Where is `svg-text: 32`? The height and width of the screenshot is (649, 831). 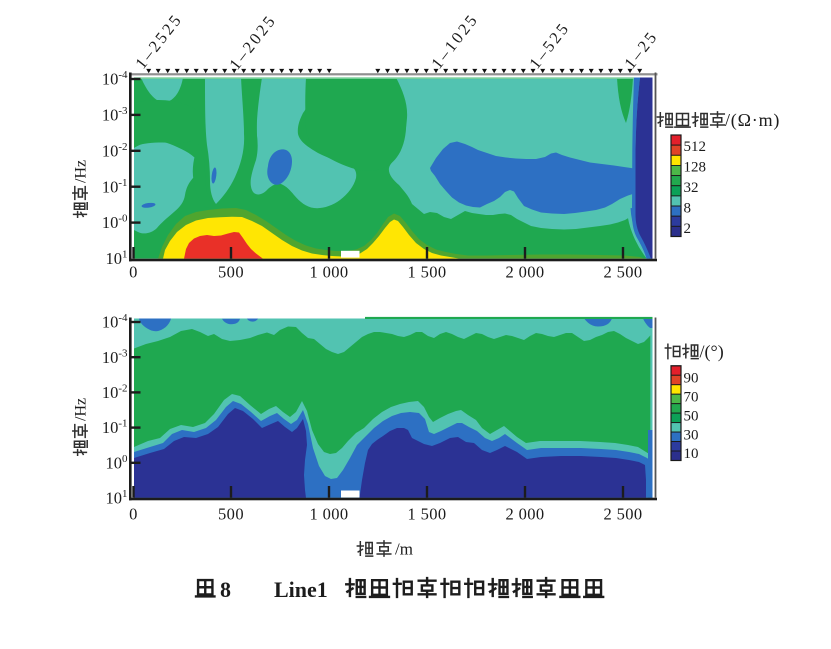 svg-text: 32 is located at coordinates (691, 188).